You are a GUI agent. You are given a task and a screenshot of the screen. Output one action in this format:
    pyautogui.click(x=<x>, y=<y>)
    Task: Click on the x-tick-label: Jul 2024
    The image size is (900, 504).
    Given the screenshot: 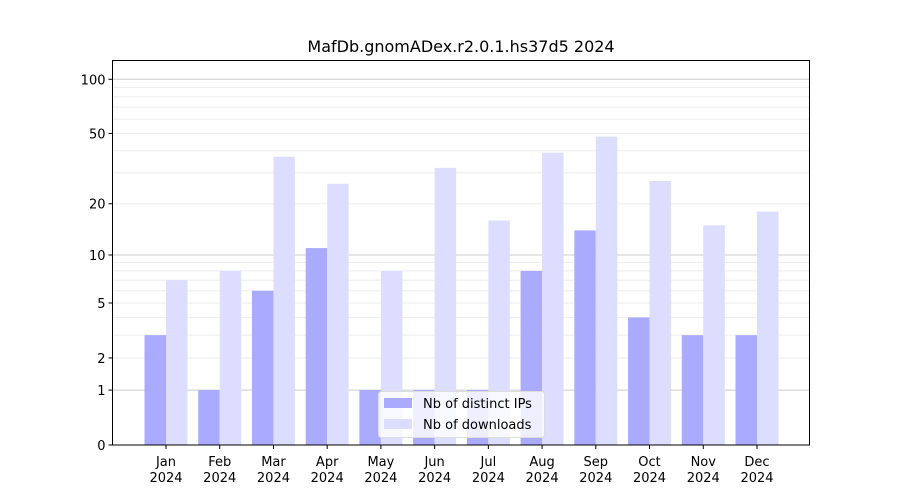 What is the action you would take?
    pyautogui.click(x=488, y=470)
    